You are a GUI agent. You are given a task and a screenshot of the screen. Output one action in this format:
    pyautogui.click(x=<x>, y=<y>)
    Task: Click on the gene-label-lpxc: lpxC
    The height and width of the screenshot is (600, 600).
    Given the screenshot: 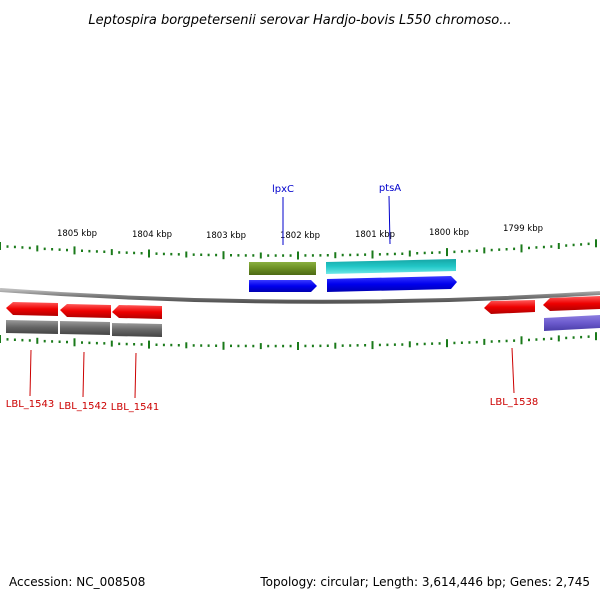 What is the action you would take?
    pyautogui.click(x=283, y=214)
    